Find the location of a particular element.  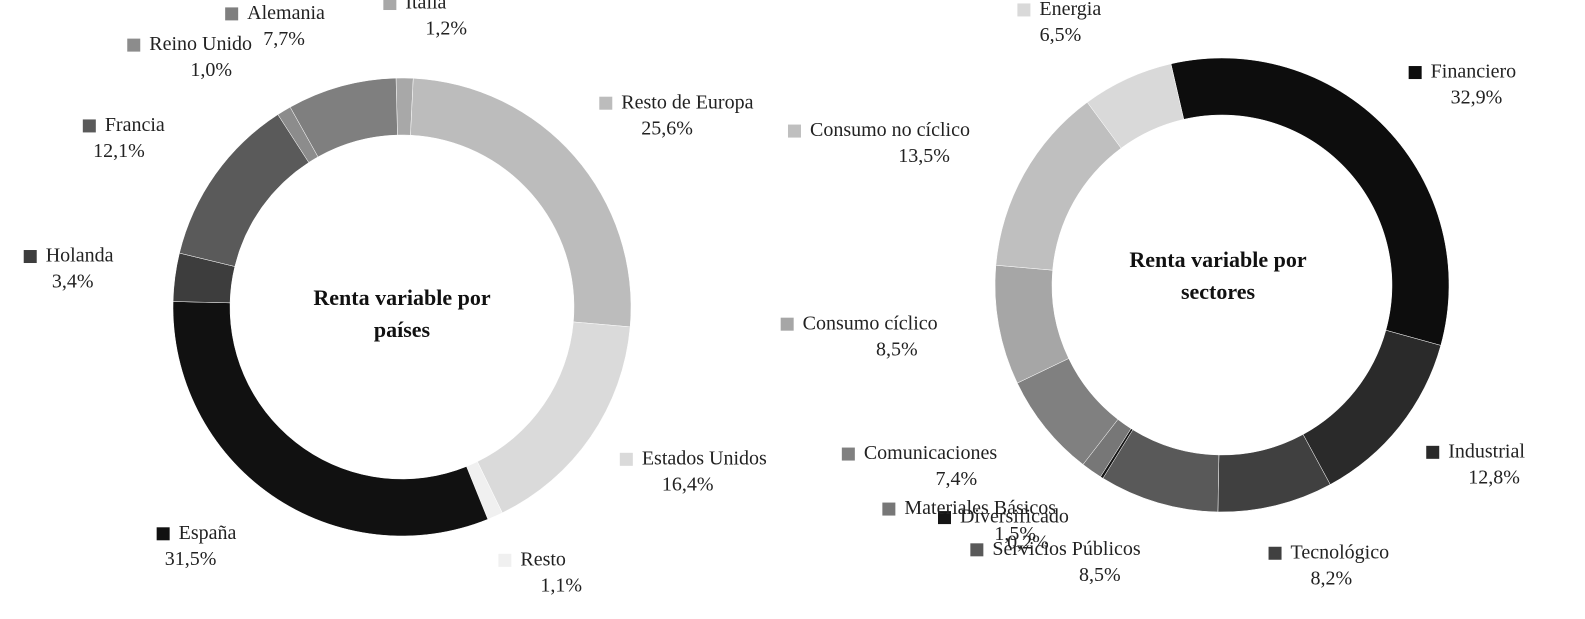

slice-label: Comunicaciones 7,4% is located at coordinates (919, 466).